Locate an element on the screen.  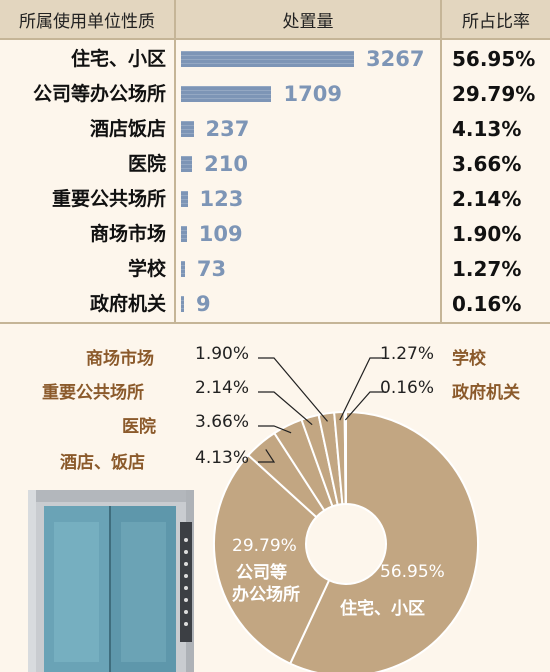
category-label: 学校 is located at coordinates (146, 269).